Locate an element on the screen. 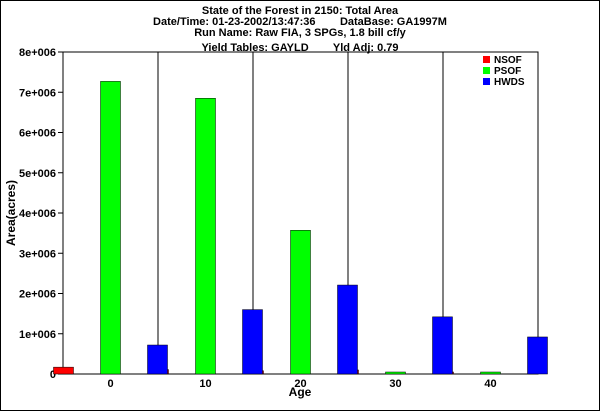 This screenshot has height=411, width=600. x-tick-label: 20 is located at coordinates (300, 384).